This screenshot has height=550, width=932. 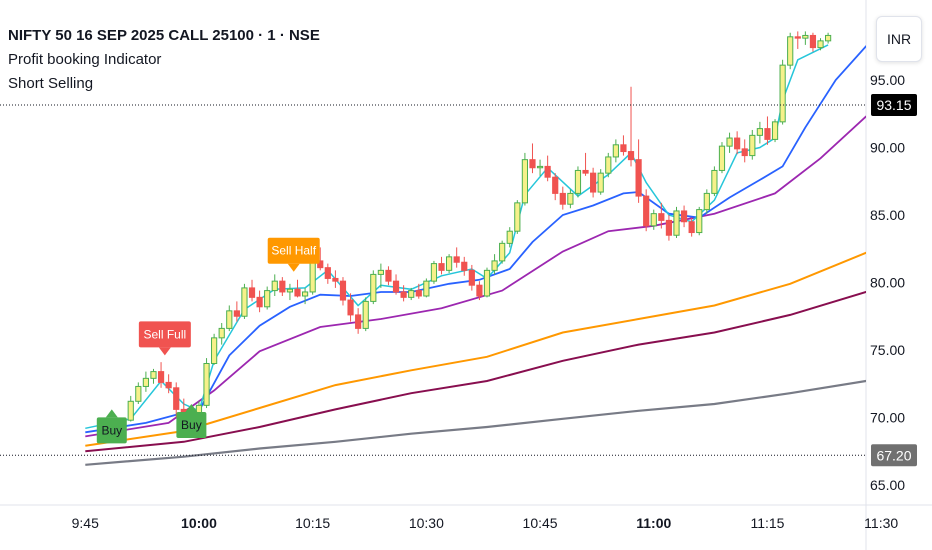 I want to click on price-tag-text: 67.20, so click(x=893, y=455).